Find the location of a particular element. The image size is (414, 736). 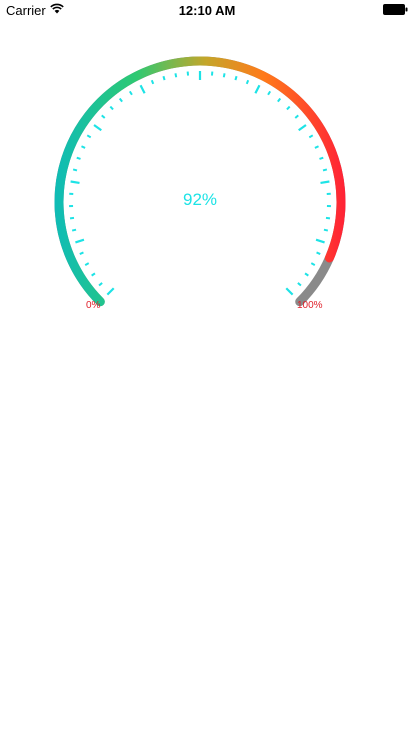

gauge-max-label: 100% is located at coordinates (310, 305).